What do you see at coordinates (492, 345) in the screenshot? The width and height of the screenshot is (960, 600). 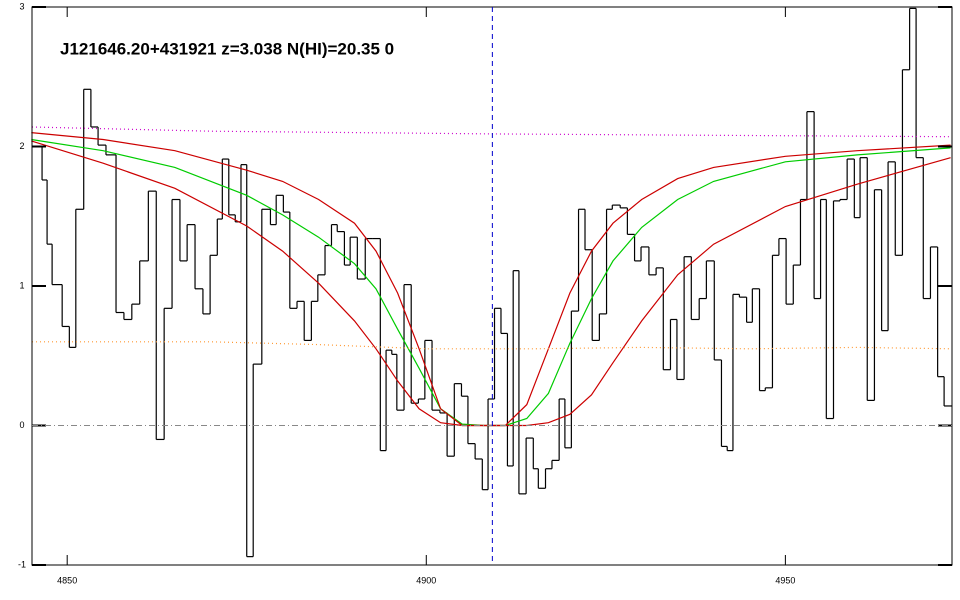 I see `dotted-curve` at bounding box center [492, 345].